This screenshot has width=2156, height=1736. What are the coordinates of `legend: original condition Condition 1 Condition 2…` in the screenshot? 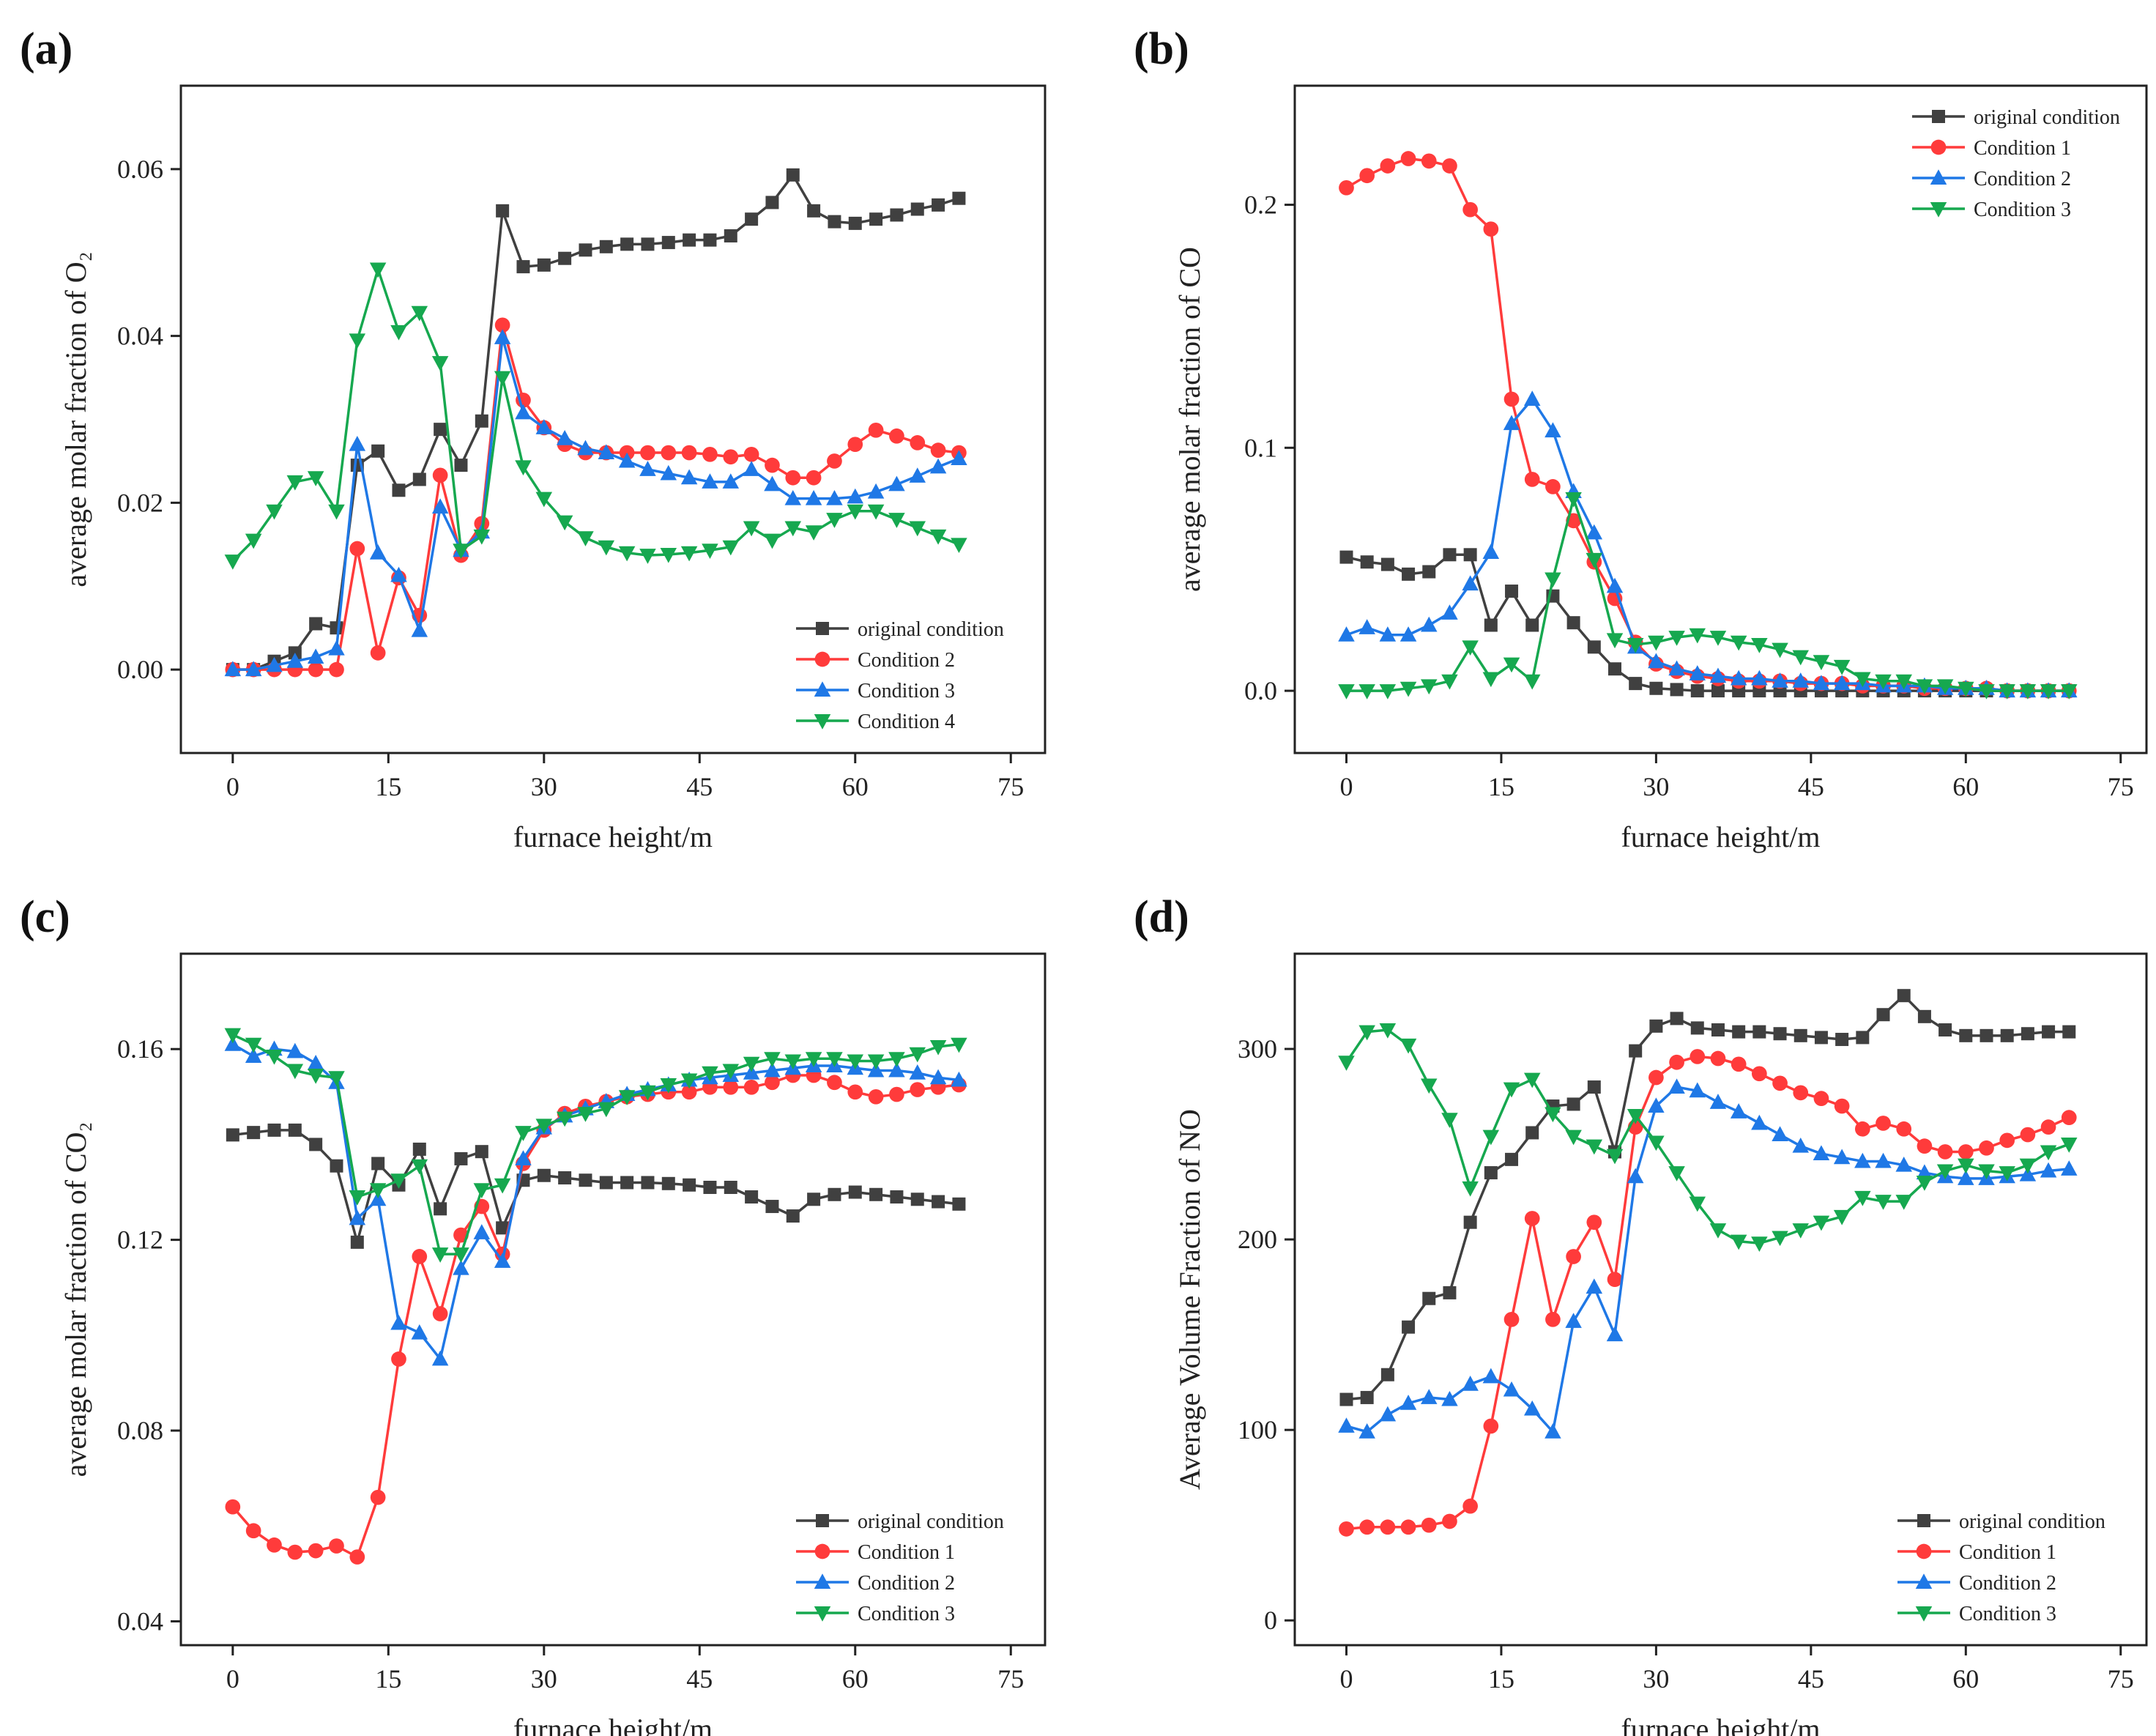 It's located at (2016, 163).